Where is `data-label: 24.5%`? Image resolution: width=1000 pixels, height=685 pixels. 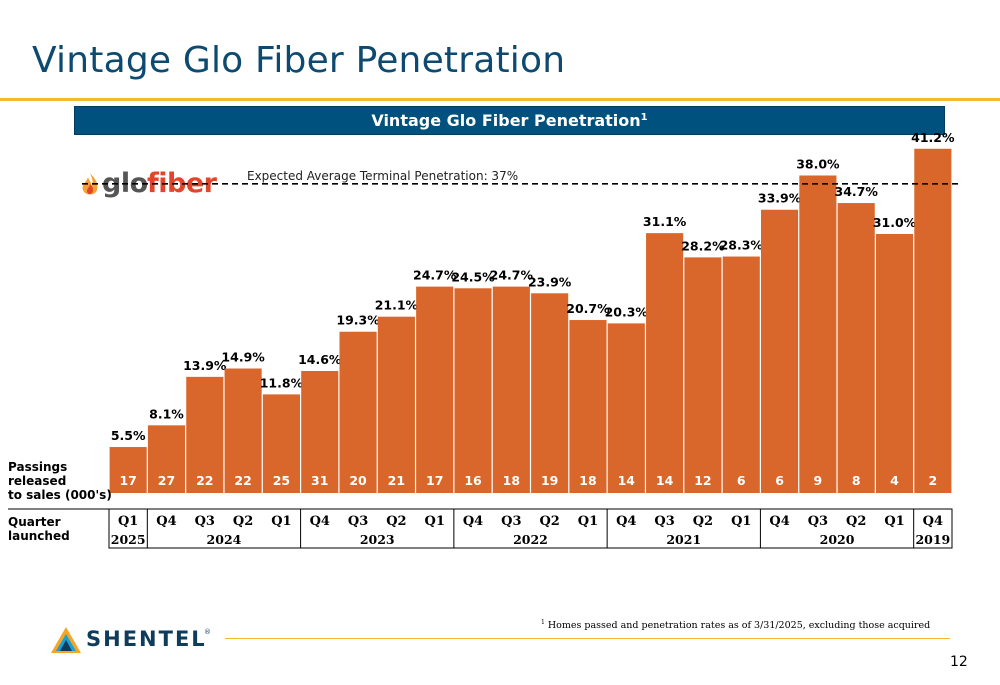 data-label: 24.5% is located at coordinates (473, 276).